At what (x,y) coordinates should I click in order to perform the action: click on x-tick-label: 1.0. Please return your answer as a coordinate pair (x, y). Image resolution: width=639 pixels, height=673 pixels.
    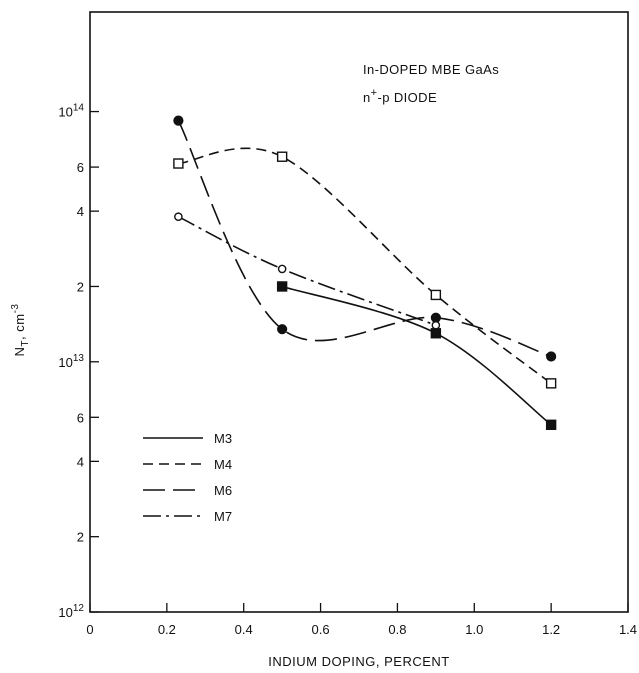
    Looking at the image, I should click on (474, 629).